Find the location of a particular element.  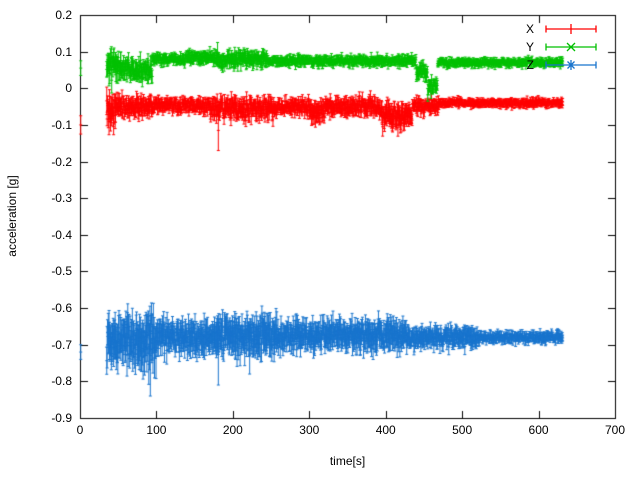

y-tick-label: -0.4 is located at coordinates (61, 234).